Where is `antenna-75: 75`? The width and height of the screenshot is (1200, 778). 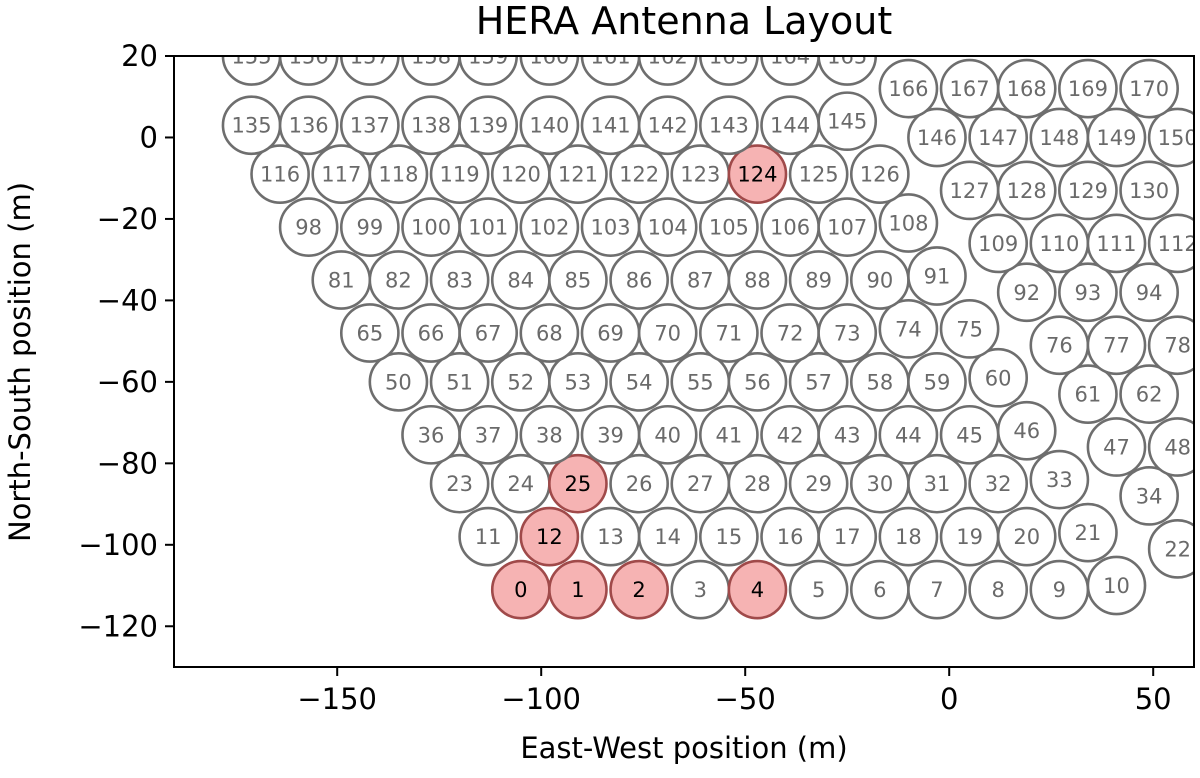 antenna-75: 75 is located at coordinates (969, 329).